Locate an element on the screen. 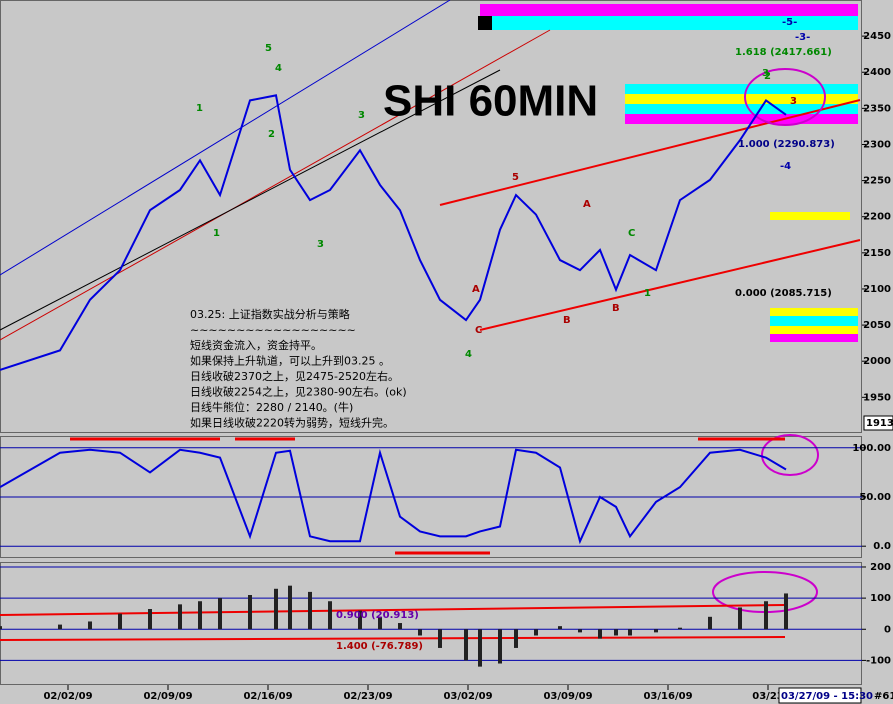 This screenshot has width=893, height=704. chart-title: SHI 60MIN is located at coordinates (490, 101).